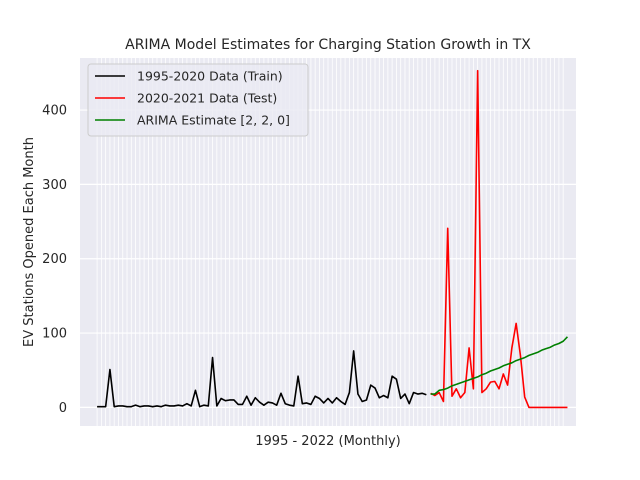  I want to click on legend-label-1: 1995-2020 Data (Train), so click(210, 76).